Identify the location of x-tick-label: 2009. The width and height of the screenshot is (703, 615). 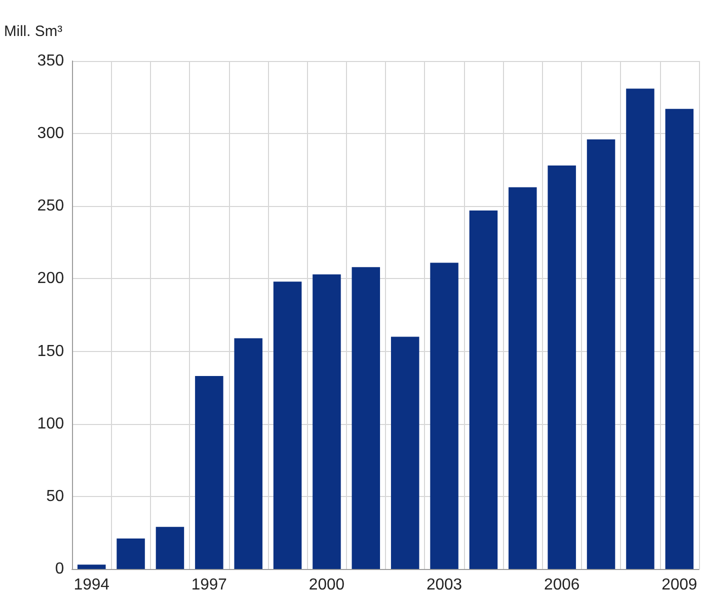
(680, 585).